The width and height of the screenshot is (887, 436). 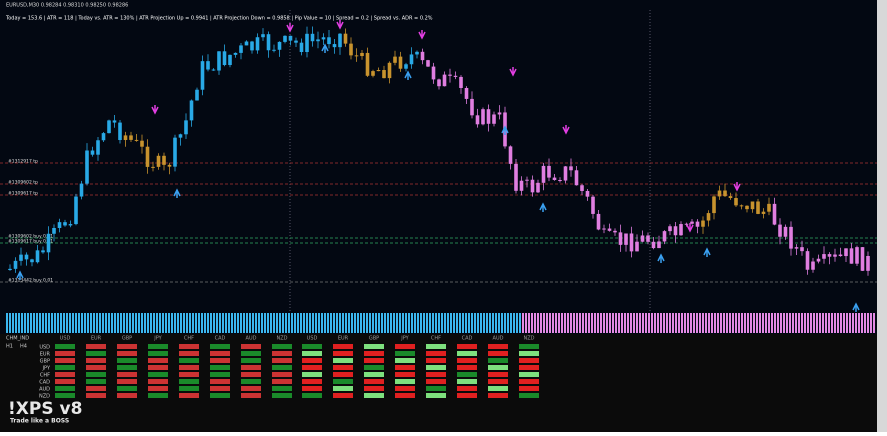 What do you see at coordinates (251, 339) in the screenshot?
I see `column-label: AUD` at bounding box center [251, 339].